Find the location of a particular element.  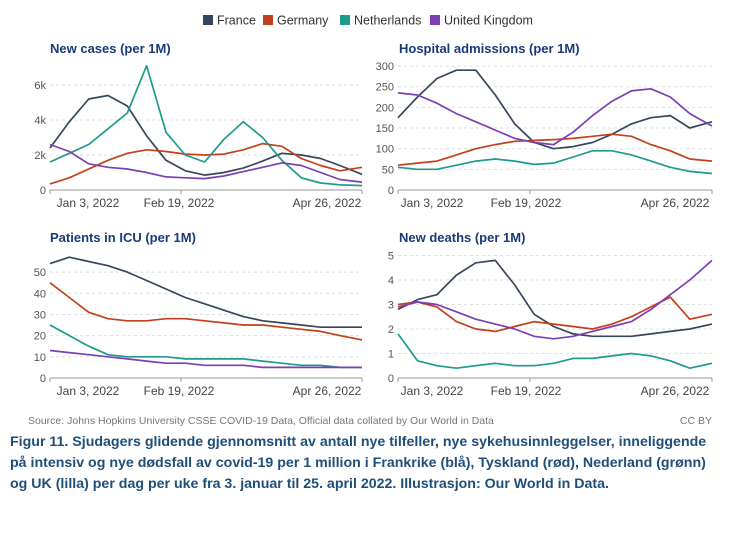

y-tick-label: 100 is located at coordinates (385, 150).